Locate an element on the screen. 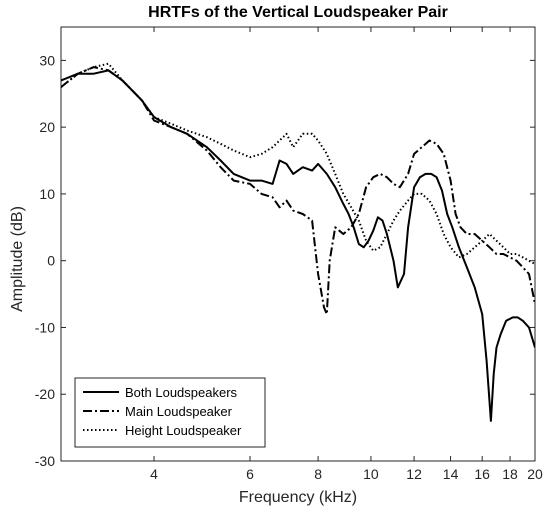  chart-title: HRTFs of the Vertical Loudspeaker Pair is located at coordinates (298, 12).